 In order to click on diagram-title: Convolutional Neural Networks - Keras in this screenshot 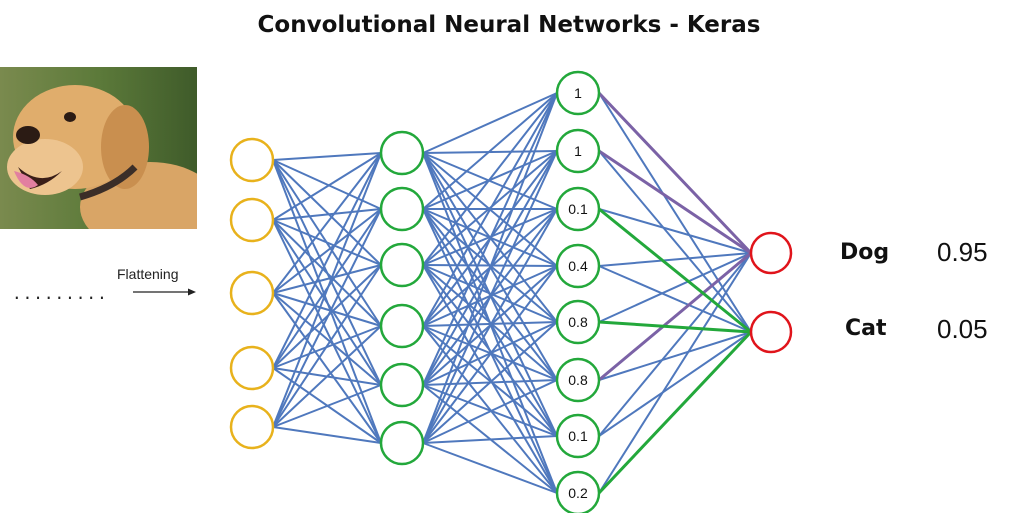, I will do `click(509, 25)`.